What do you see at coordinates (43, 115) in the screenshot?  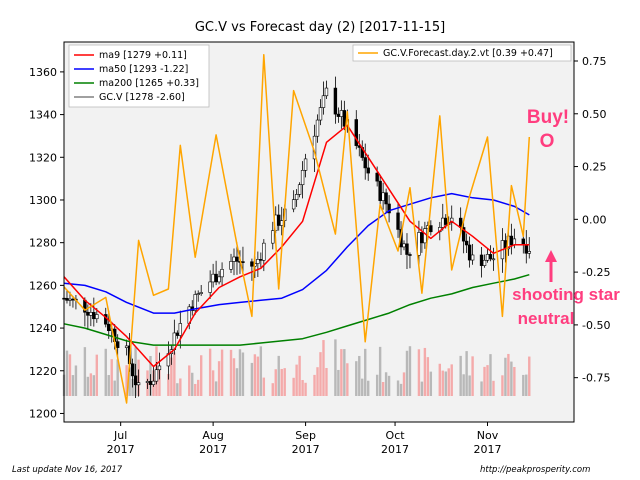 I see `y-tick-label: 1340` at bounding box center [43, 115].